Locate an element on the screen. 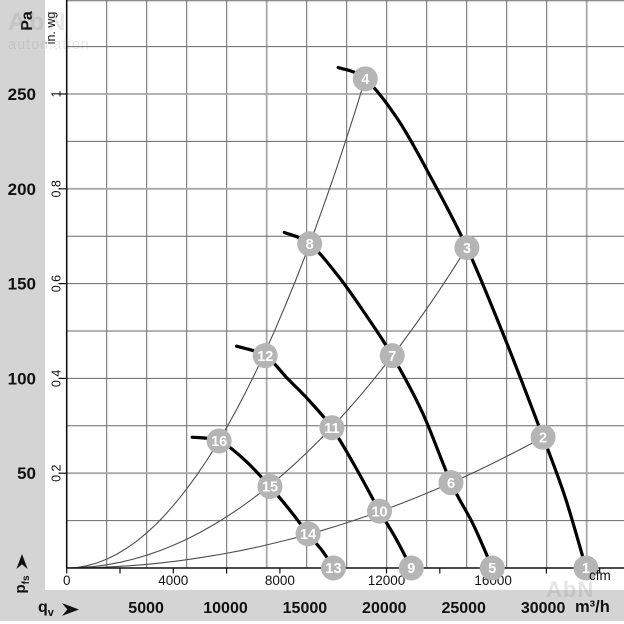 This screenshot has width=624, height=624. curve-marker-6: 6 is located at coordinates (451, 483).